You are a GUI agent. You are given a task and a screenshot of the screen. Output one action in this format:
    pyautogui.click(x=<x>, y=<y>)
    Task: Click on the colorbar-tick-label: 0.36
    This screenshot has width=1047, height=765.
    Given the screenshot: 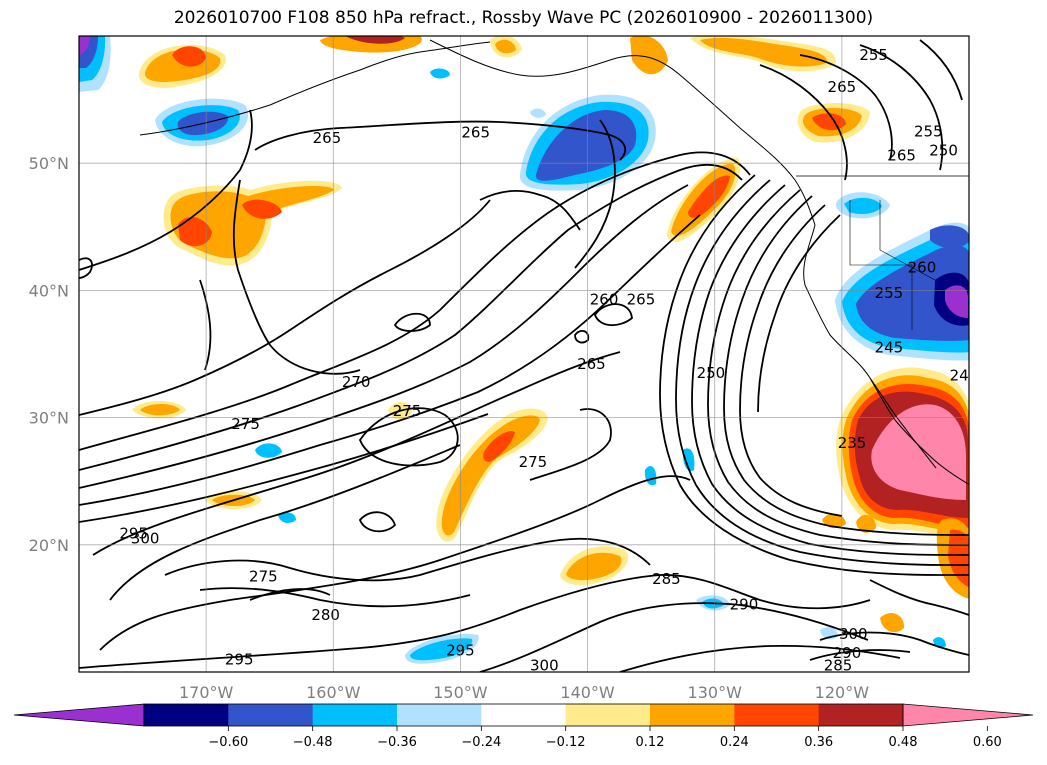 What is the action you would take?
    pyautogui.click(x=818, y=742)
    